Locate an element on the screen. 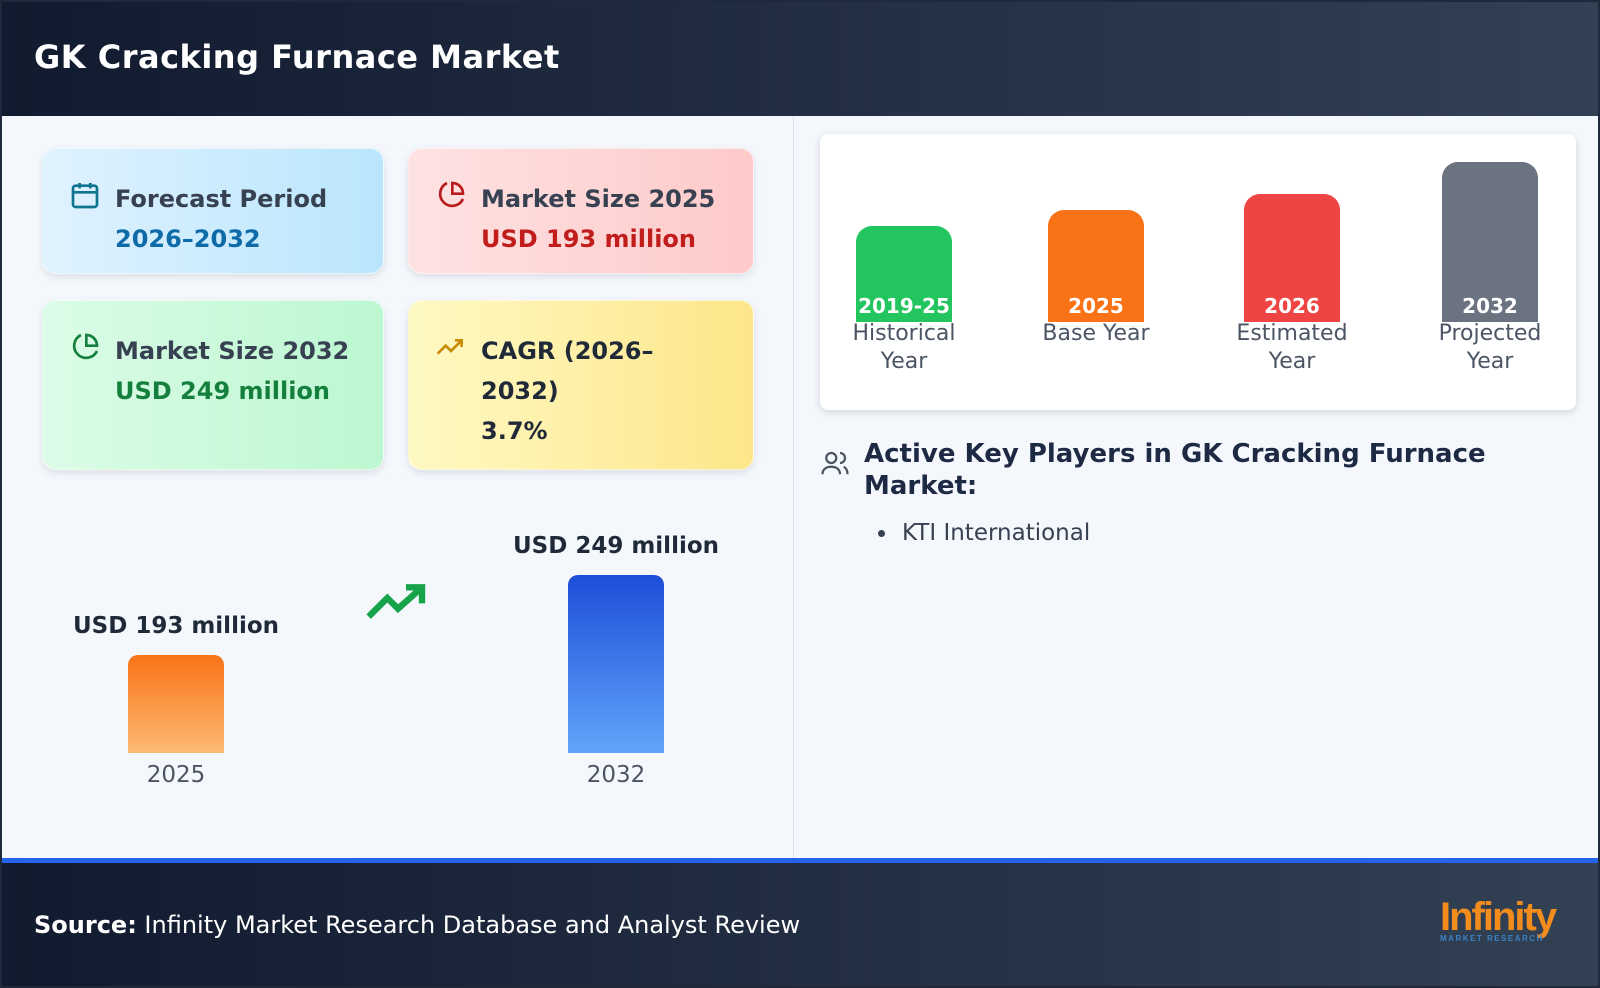 The width and height of the screenshot is (1600, 988). market-size-2025-card: Market Size 2025 USD 193 million is located at coordinates (581, 211).